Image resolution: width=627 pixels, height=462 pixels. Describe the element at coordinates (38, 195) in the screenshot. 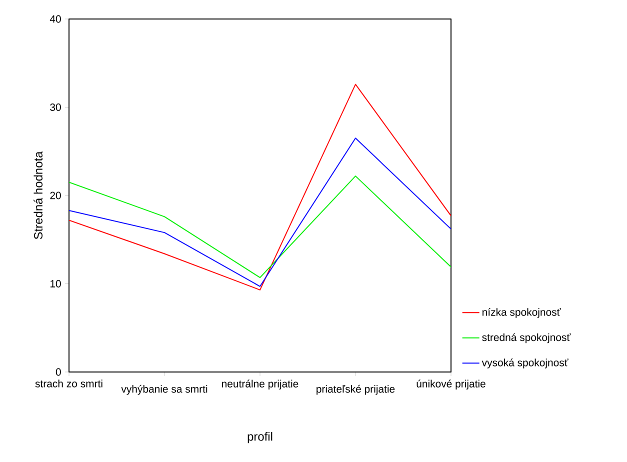

I see `y-axis-title: Stredná hodnota` at that location.